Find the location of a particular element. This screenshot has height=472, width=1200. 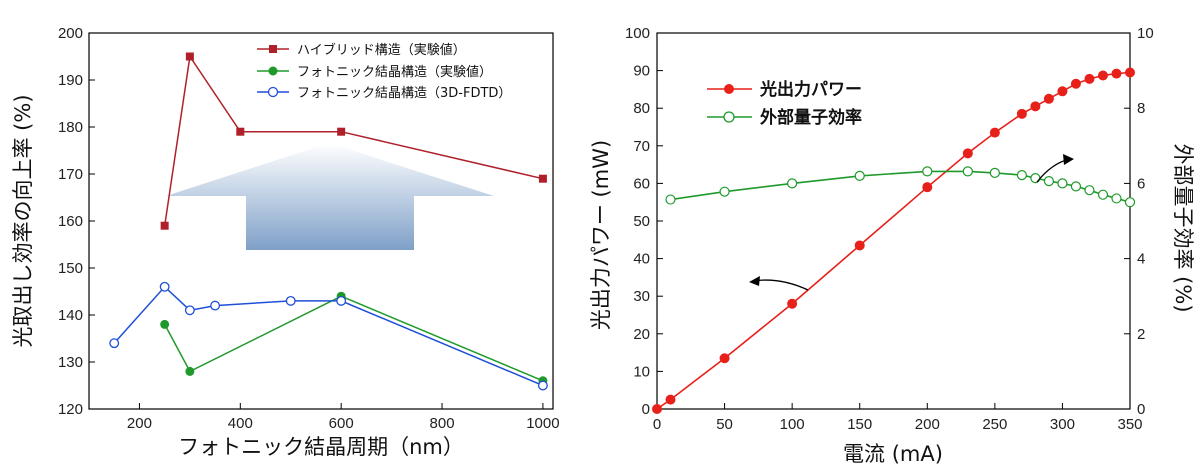

y-tick-label: 200 is located at coordinates (70, 33).